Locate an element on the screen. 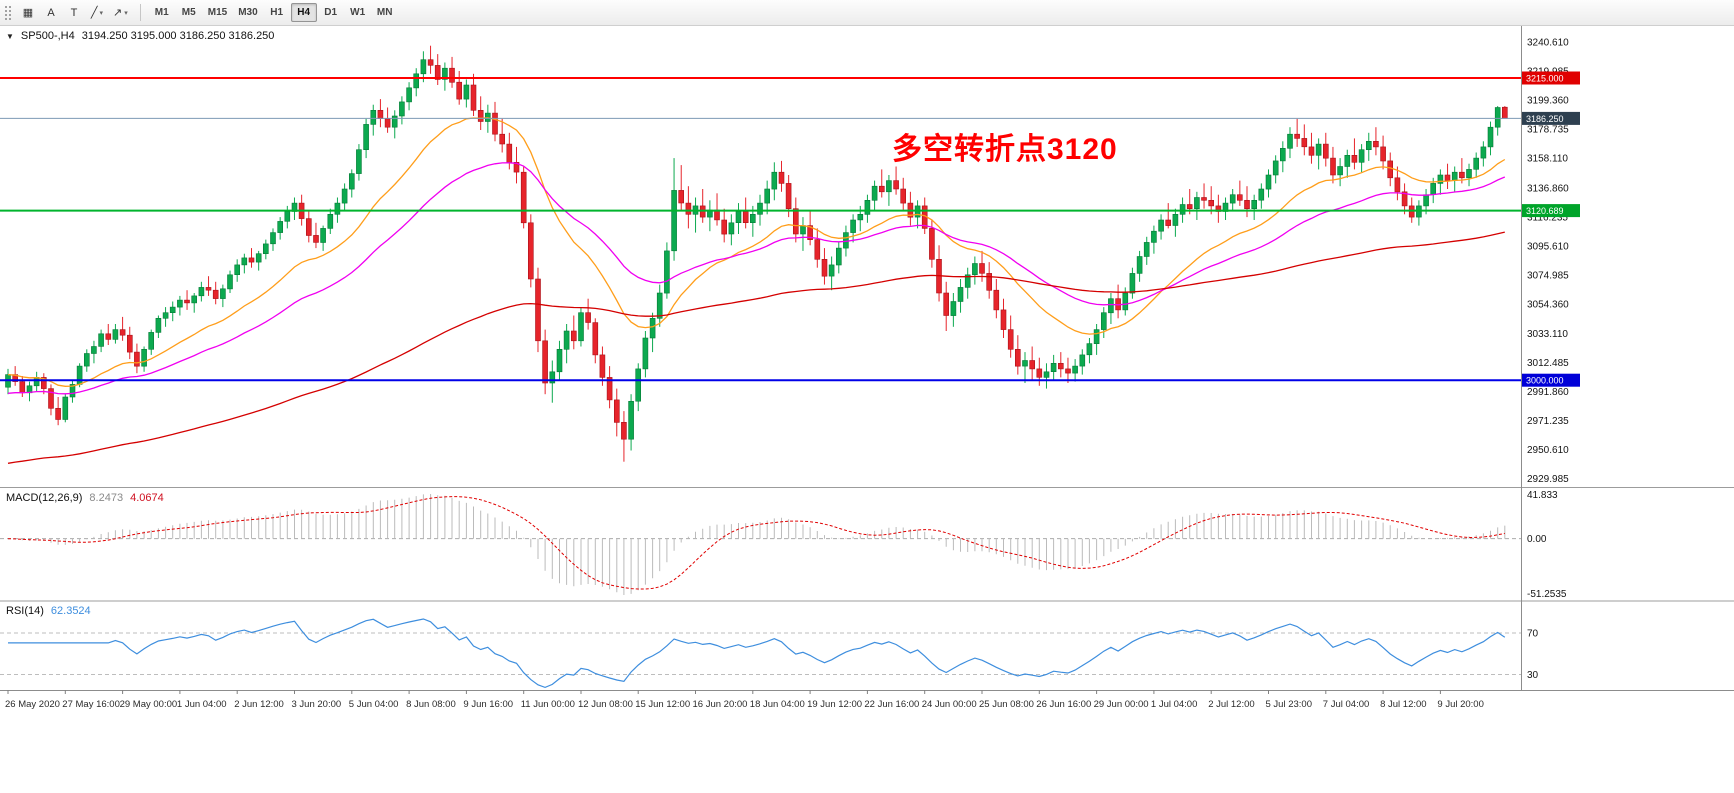 The width and height of the screenshot is (1734, 793). svg-text: 0.00 is located at coordinates (1537, 539).